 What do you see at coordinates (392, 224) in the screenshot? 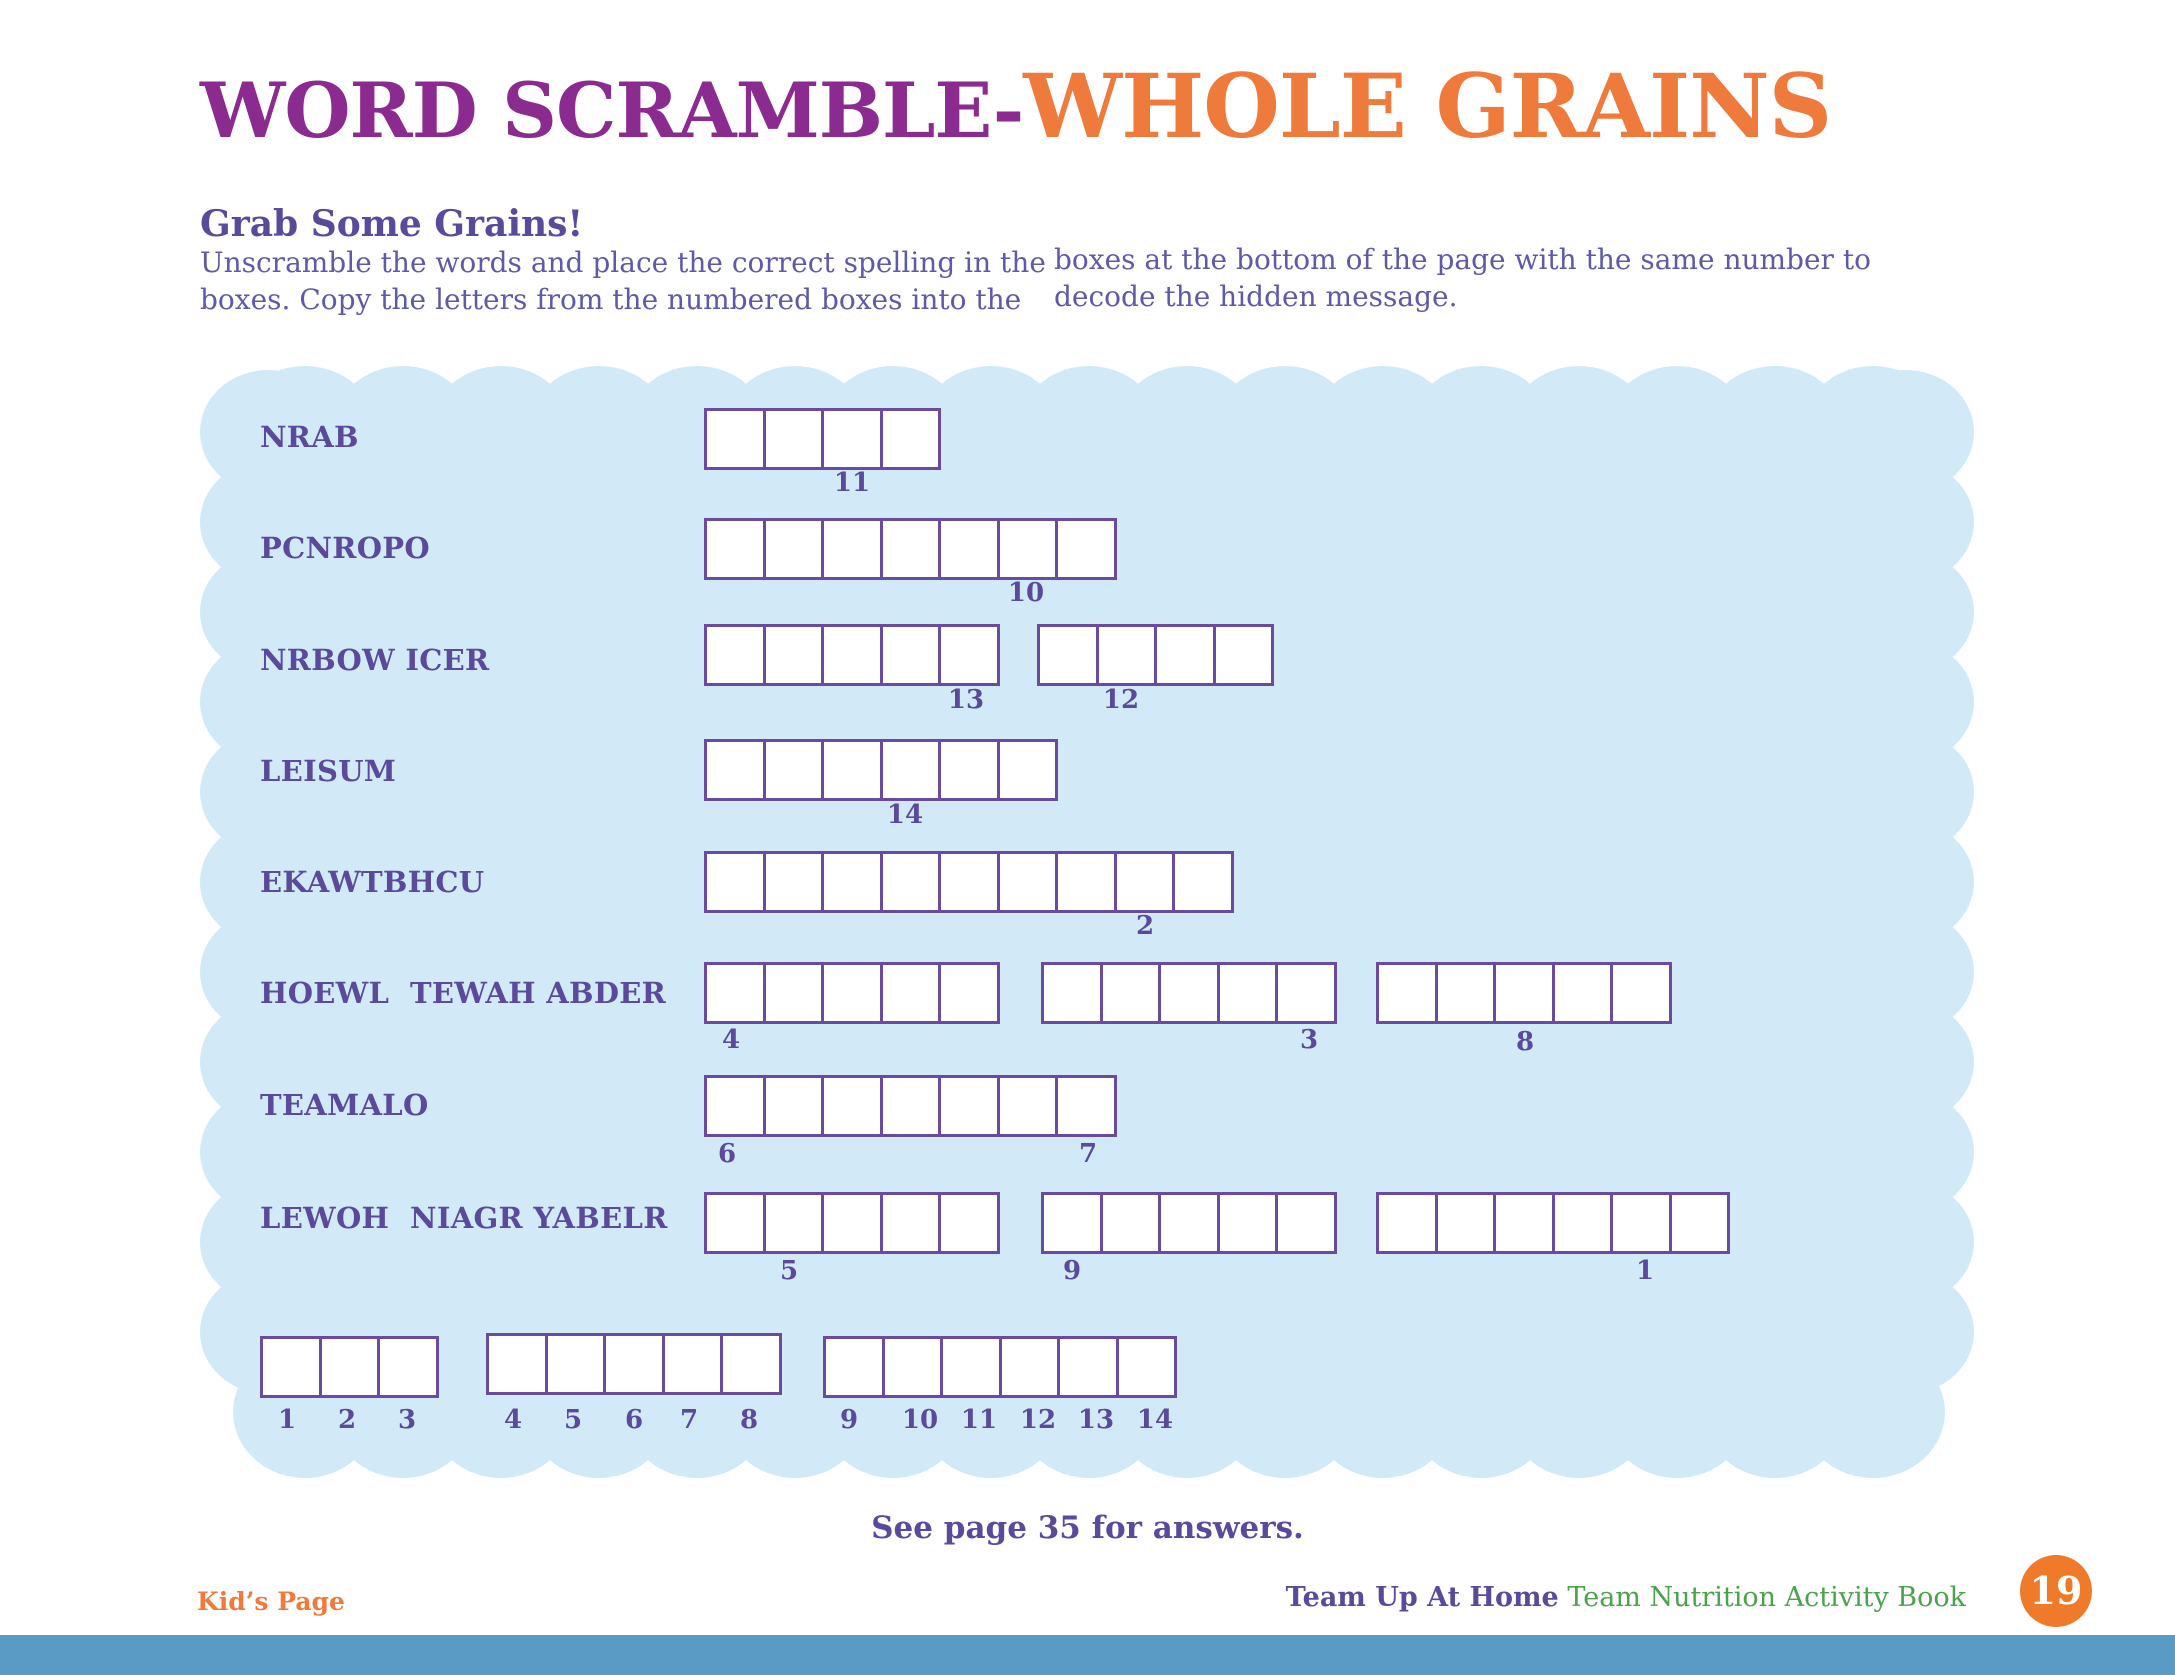
I see `section-heading: Grab Some Grains!` at bounding box center [392, 224].